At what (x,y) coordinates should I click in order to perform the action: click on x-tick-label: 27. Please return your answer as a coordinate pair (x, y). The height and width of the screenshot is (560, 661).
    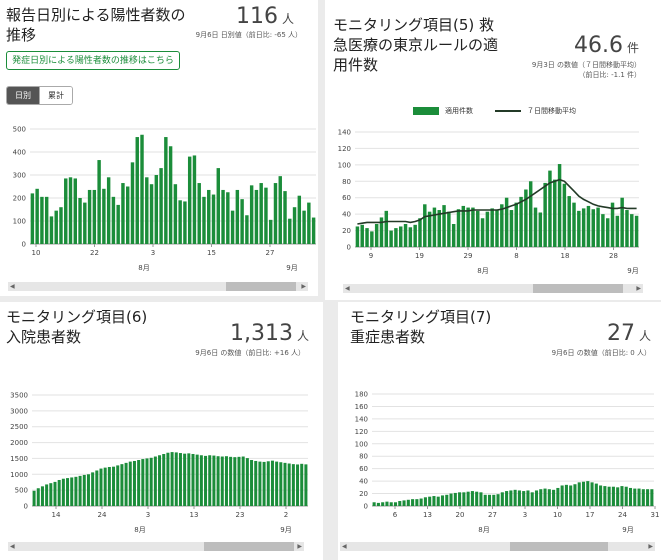
    Looking at the image, I should click on (270, 253).